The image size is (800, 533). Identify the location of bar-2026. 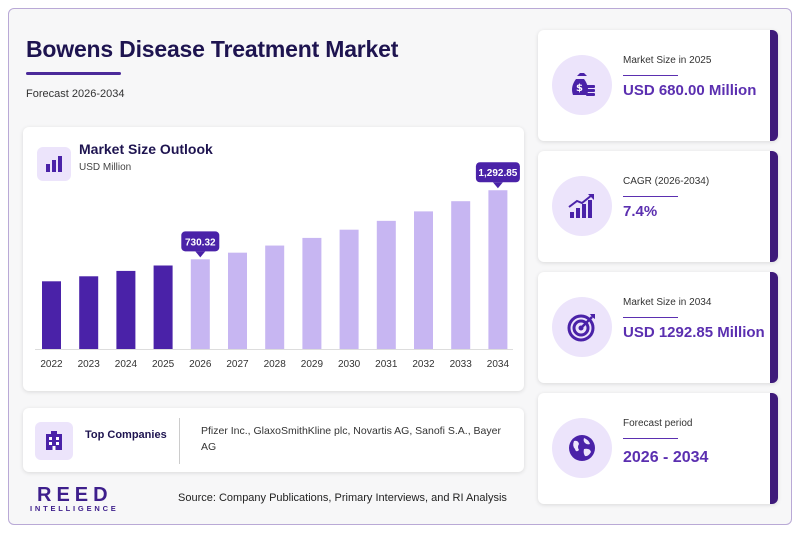
(200, 304).